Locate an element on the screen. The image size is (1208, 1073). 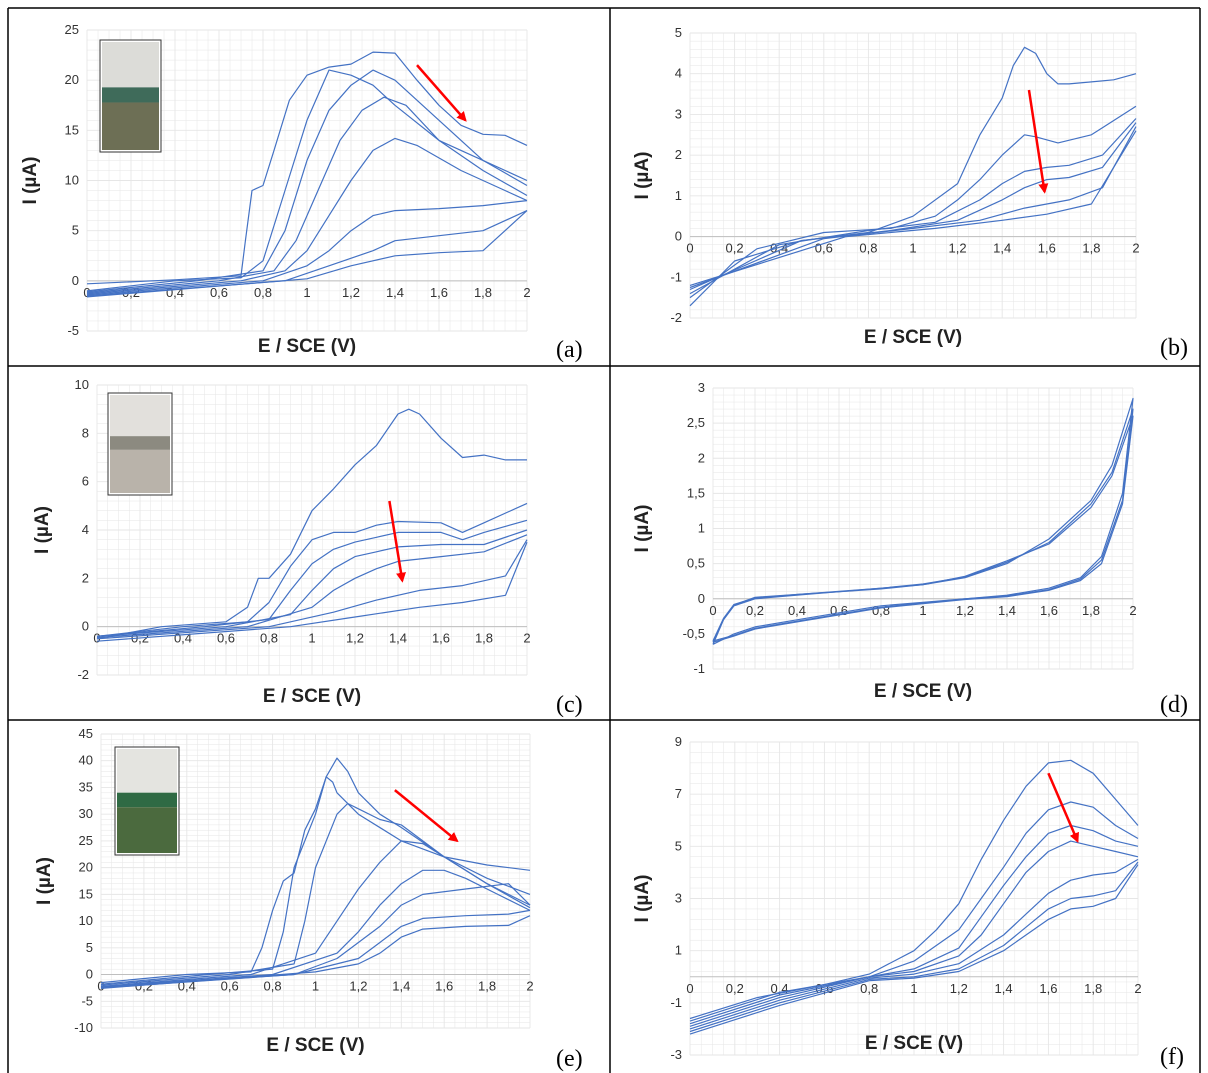
plot-grid is located at coordinates (913, 175).